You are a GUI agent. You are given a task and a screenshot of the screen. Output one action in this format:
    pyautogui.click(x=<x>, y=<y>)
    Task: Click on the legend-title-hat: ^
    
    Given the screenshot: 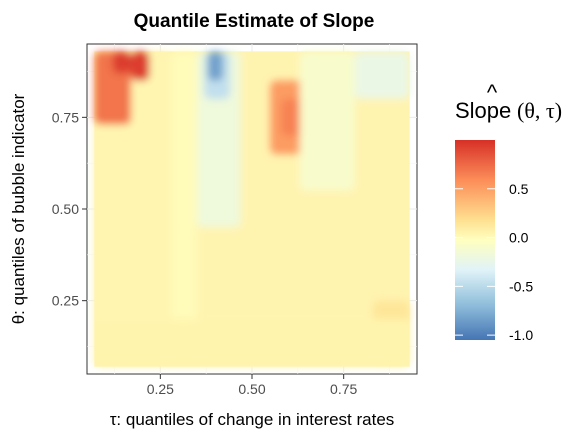 What is the action you would take?
    pyautogui.click(x=492, y=92)
    